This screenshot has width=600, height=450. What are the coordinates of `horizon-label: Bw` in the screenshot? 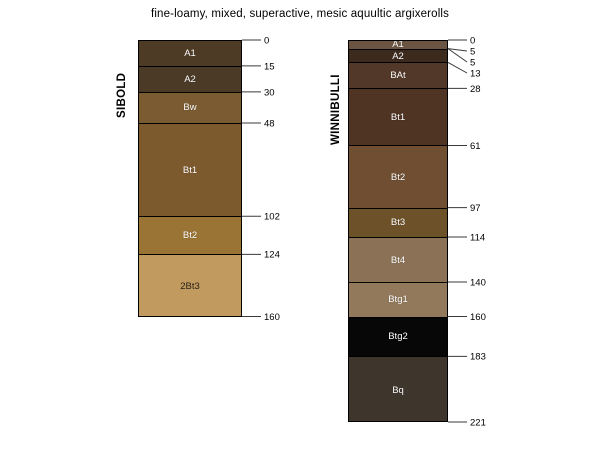 It's located at (190, 108).